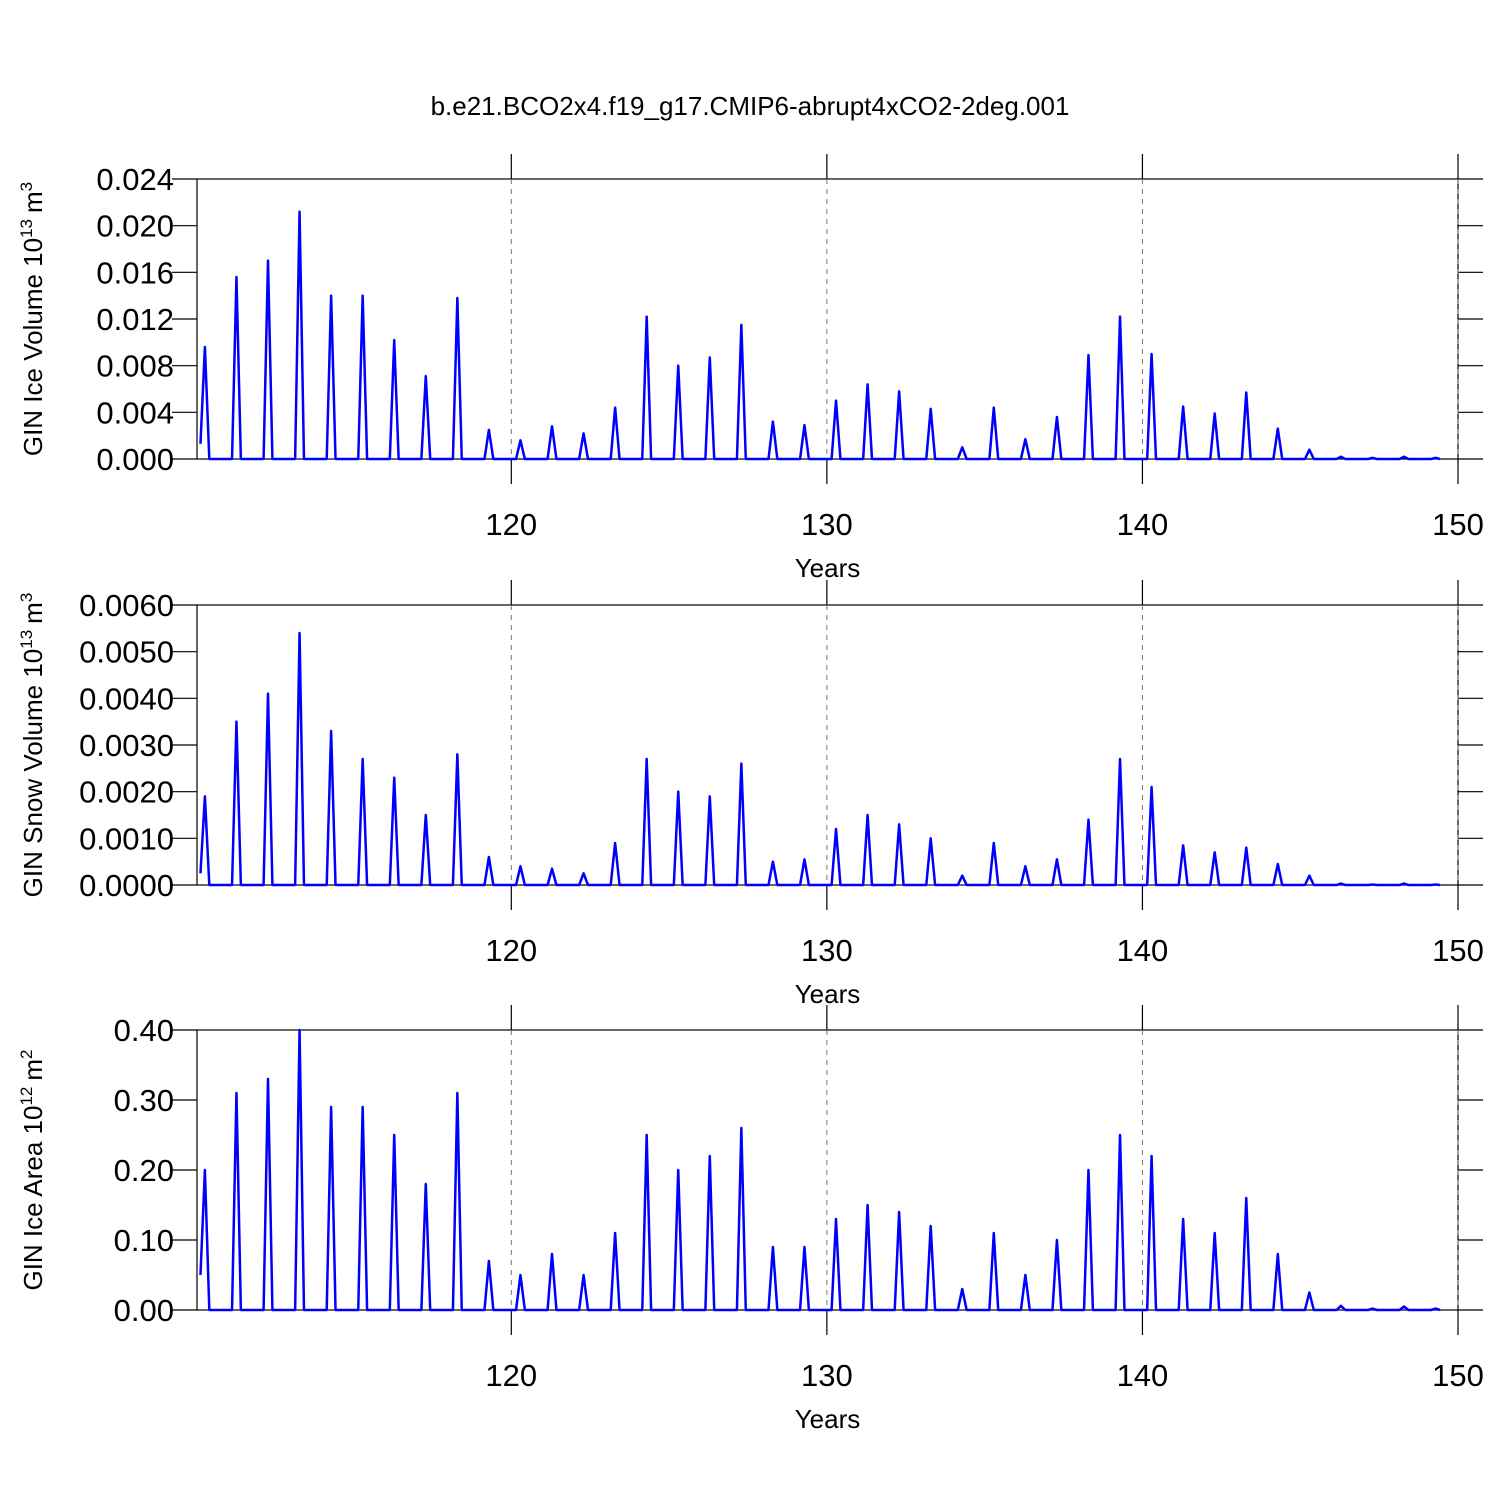 This screenshot has height=1500, width=1500. What do you see at coordinates (144, 1030) in the screenshot?
I see `y-tick-label: 0.40` at bounding box center [144, 1030].